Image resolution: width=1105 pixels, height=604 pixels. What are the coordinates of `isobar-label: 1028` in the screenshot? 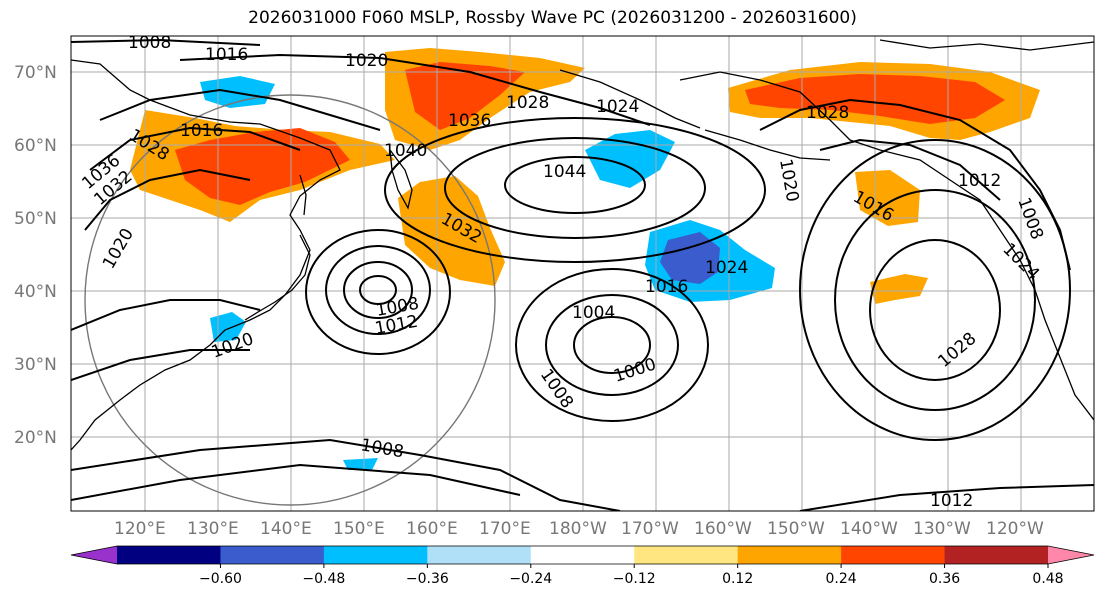 It's located at (827, 113).